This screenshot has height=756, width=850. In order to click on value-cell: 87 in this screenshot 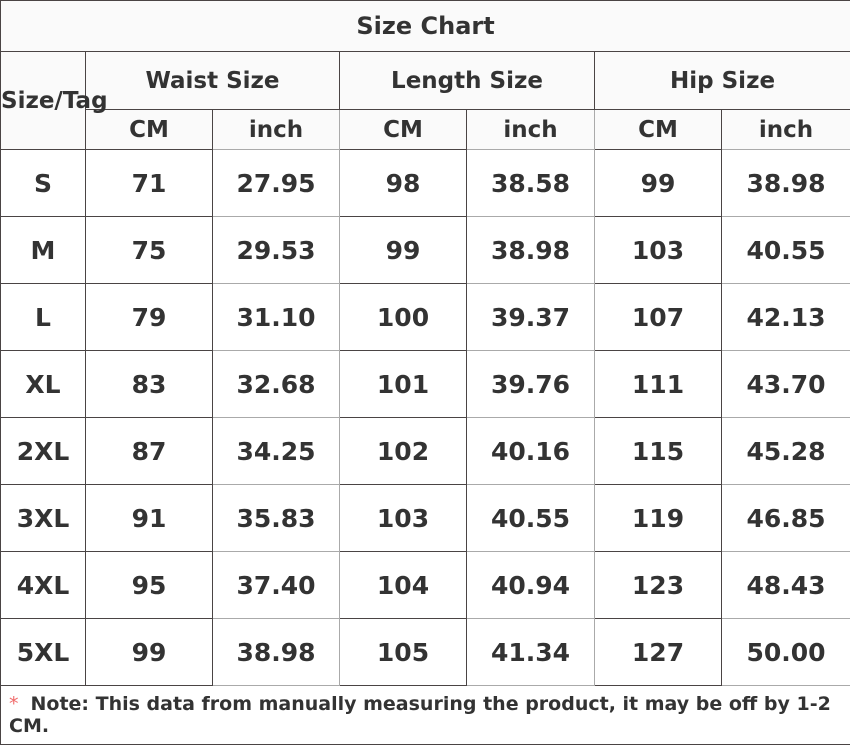, I will do `click(149, 451)`.